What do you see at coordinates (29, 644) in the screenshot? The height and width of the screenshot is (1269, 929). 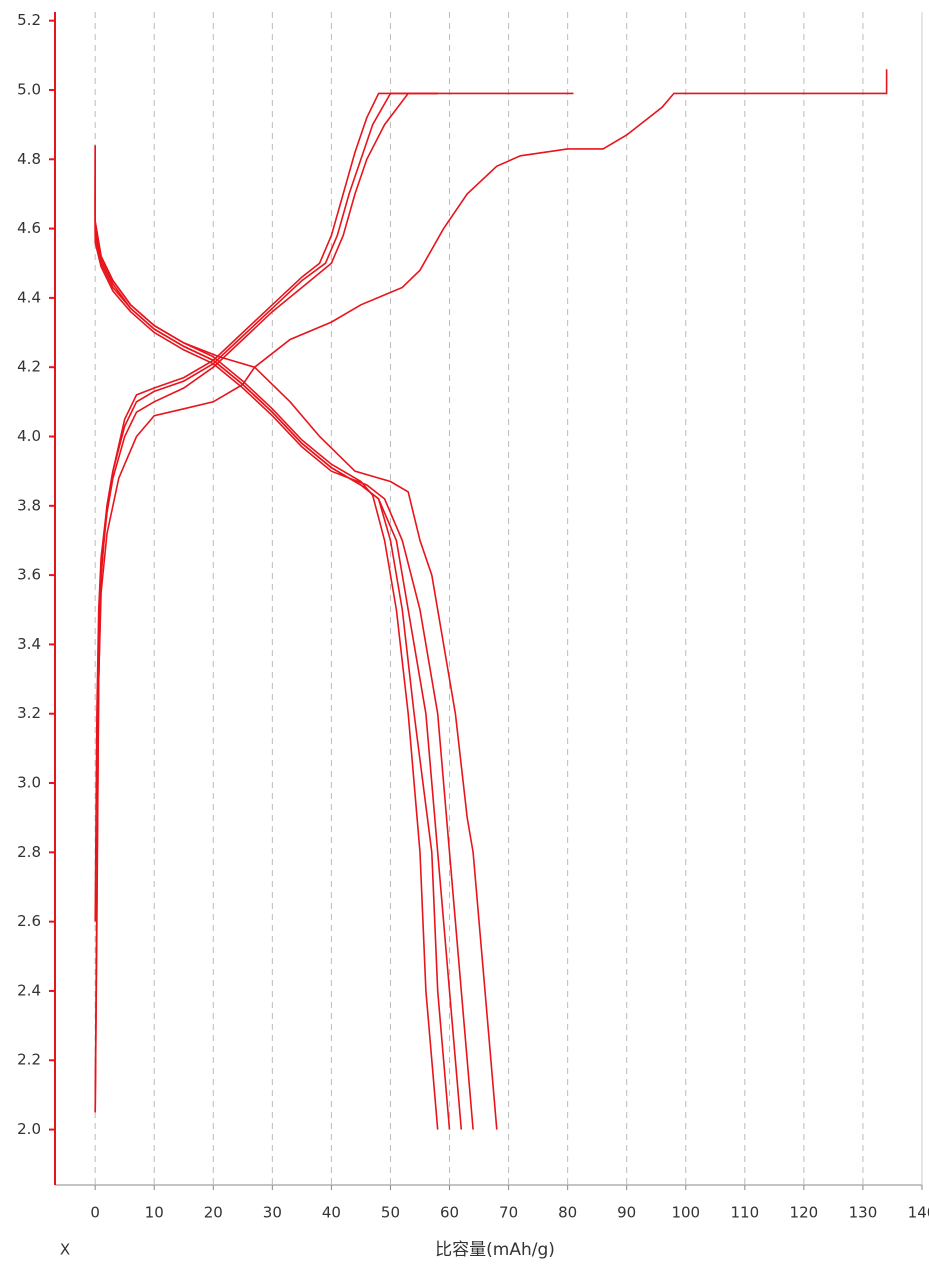 I see `y-tick-label: 3.4` at bounding box center [29, 644].